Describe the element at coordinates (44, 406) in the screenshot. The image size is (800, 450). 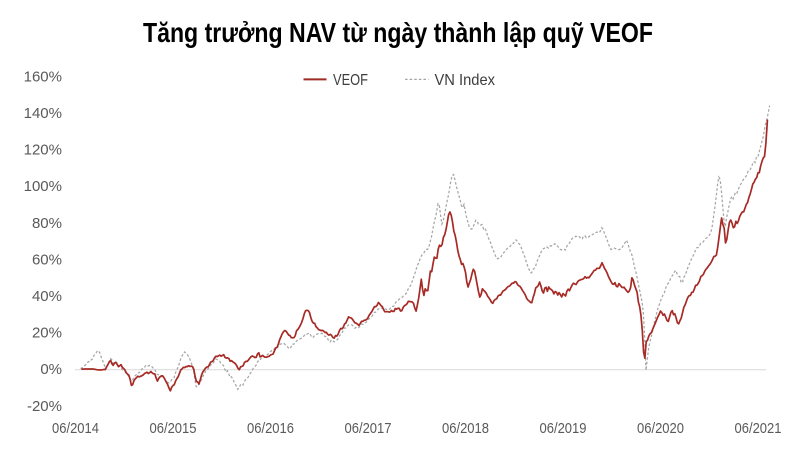
I see `svg-text: -20%` at that location.